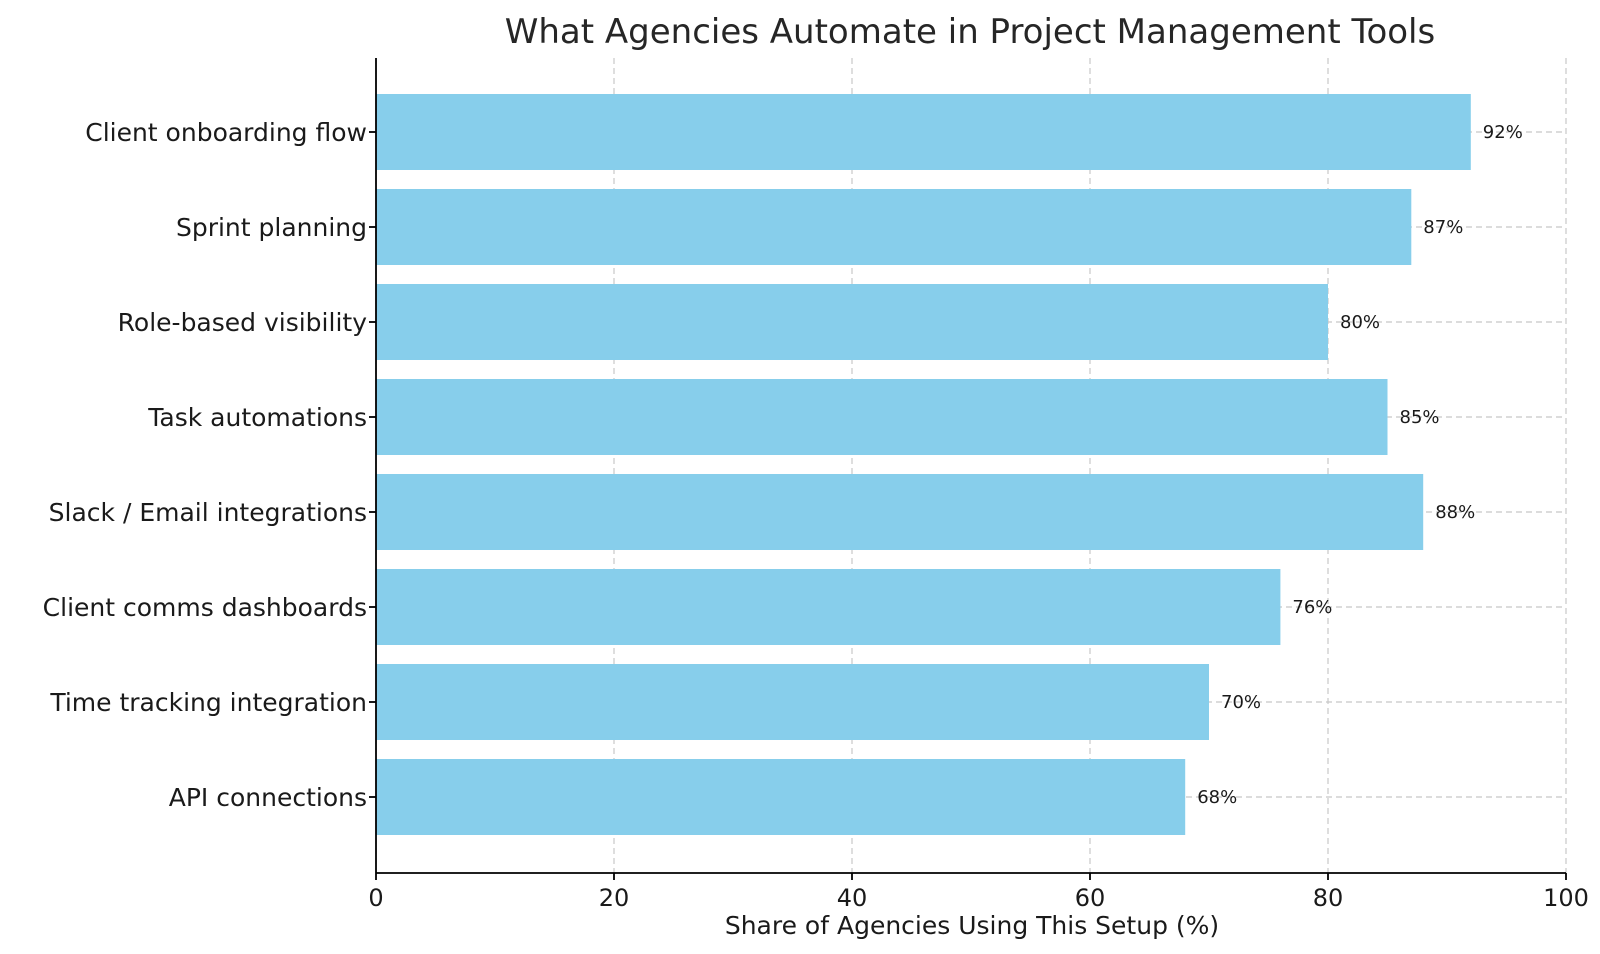 The height and width of the screenshot is (954, 1600). Describe the element at coordinates (257, 417) in the screenshot. I see `y-tick-label: Task automations` at that location.